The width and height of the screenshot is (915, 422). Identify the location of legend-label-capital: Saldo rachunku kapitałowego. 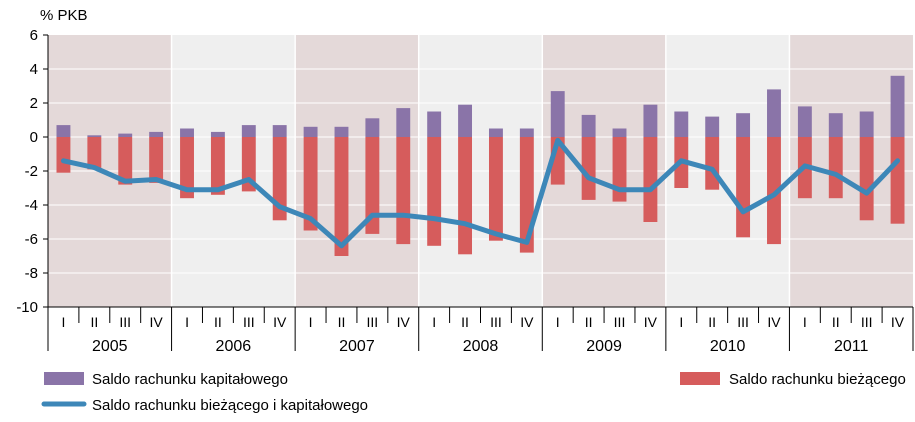
(190, 379).